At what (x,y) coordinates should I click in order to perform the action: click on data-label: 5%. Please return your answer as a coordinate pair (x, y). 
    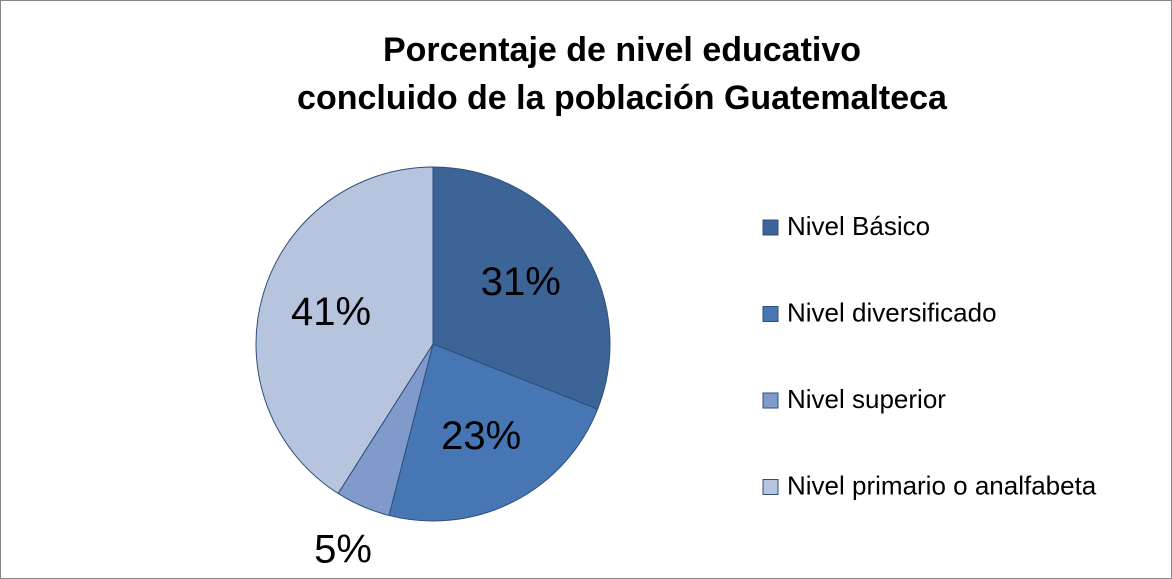
    Looking at the image, I should click on (343, 549).